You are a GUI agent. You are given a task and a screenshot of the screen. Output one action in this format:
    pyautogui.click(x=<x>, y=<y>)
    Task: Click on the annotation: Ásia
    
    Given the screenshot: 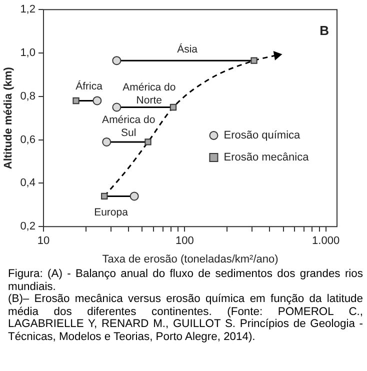 What is the action you would take?
    pyautogui.click(x=187, y=49)
    